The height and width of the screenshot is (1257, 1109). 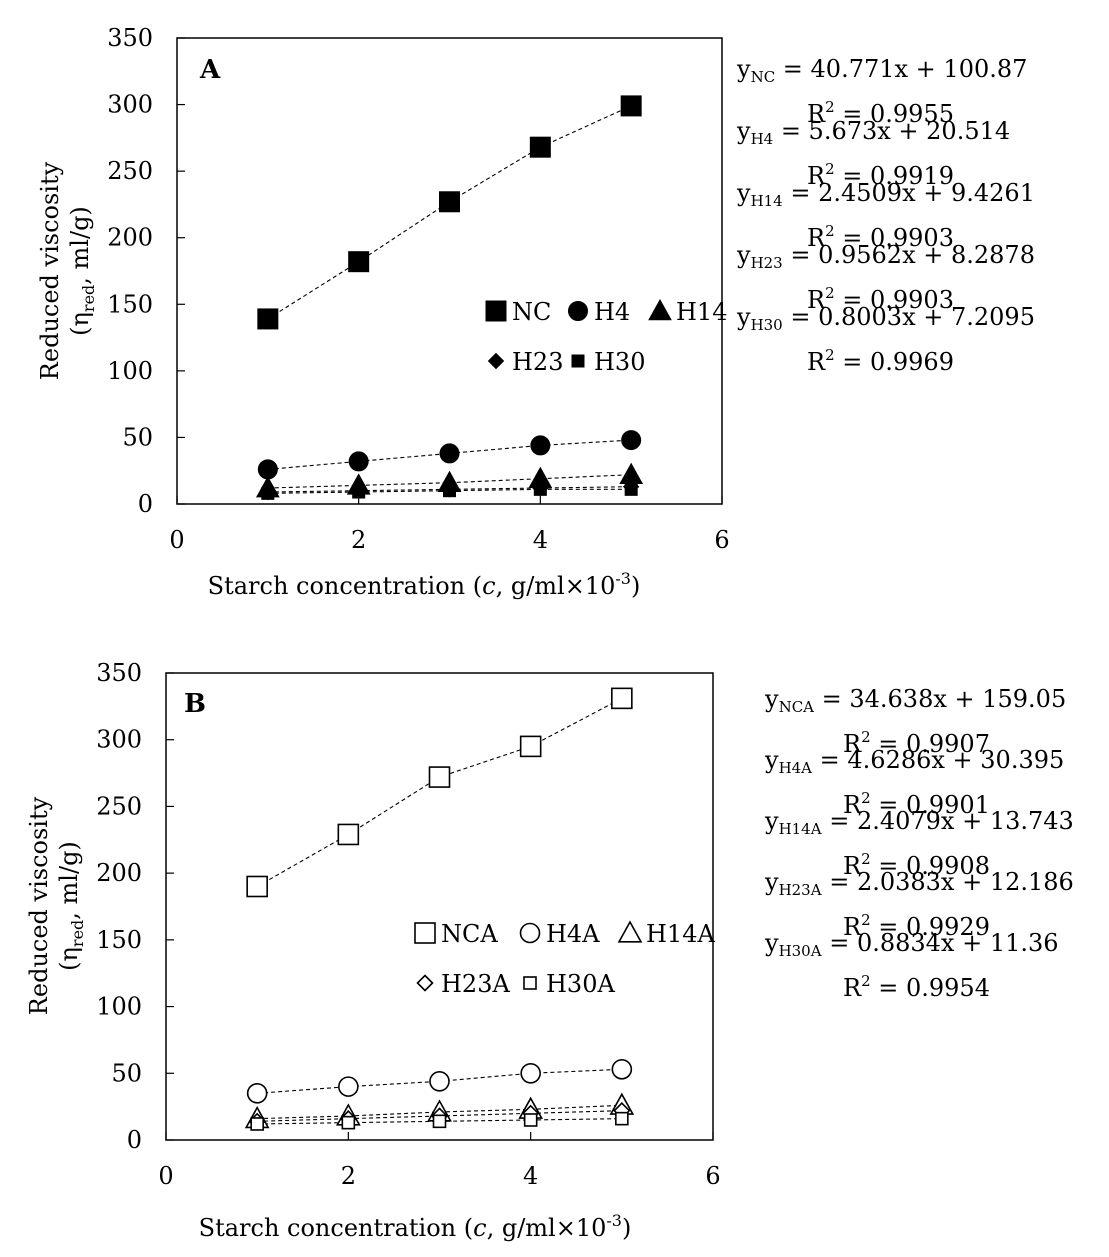 What do you see at coordinates (916, 987) in the screenshot?
I see `panel-b-equation-h30a-r-squared: R2 = 0.9954` at bounding box center [916, 987].